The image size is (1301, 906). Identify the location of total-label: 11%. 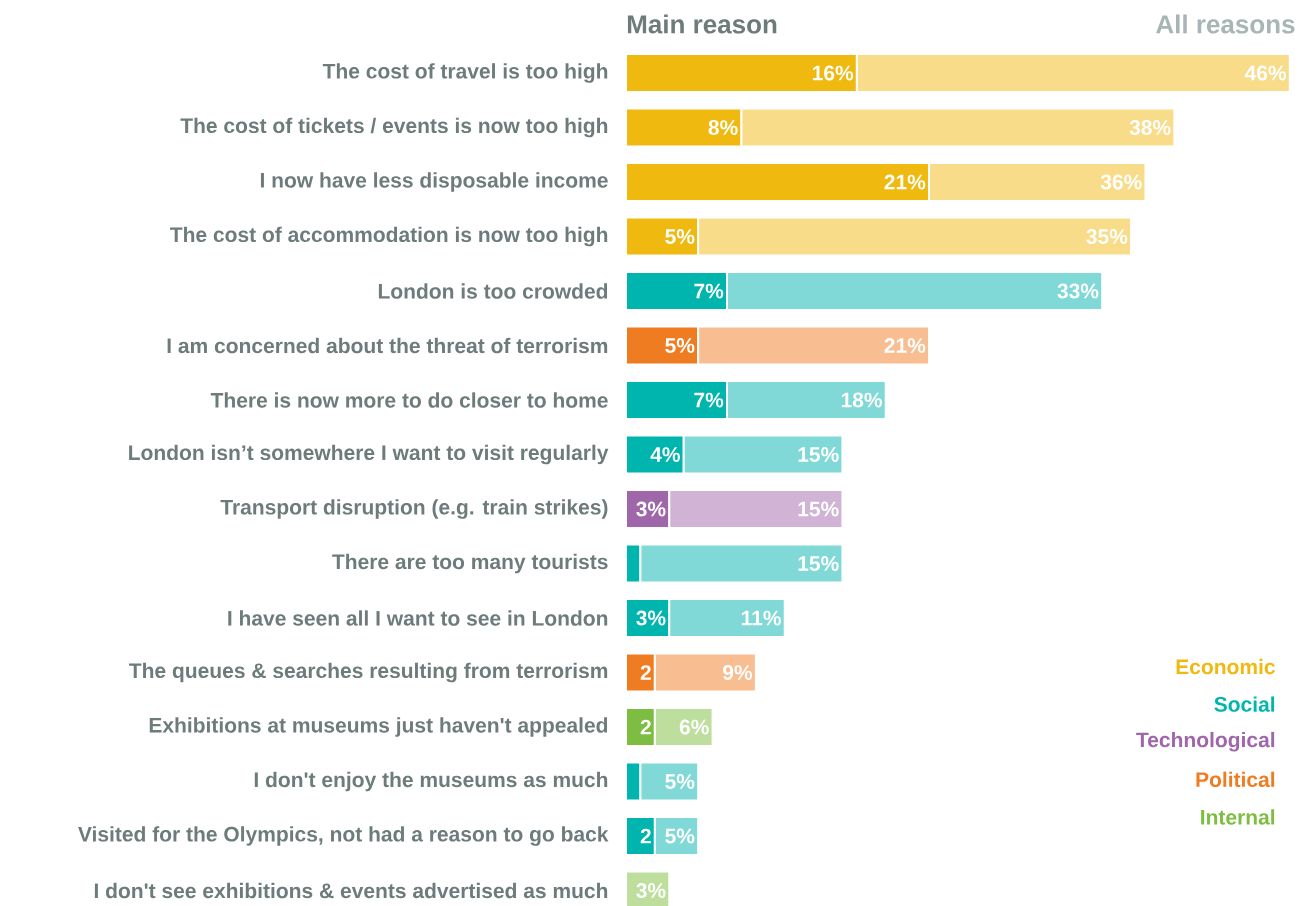
(761, 618).